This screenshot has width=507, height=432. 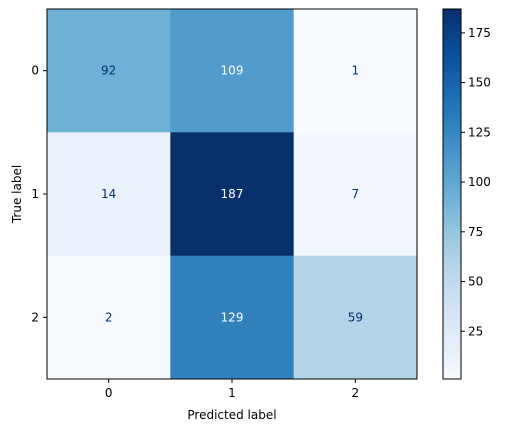 I want to click on colorbar-tick-label: 25, so click(x=475, y=331).